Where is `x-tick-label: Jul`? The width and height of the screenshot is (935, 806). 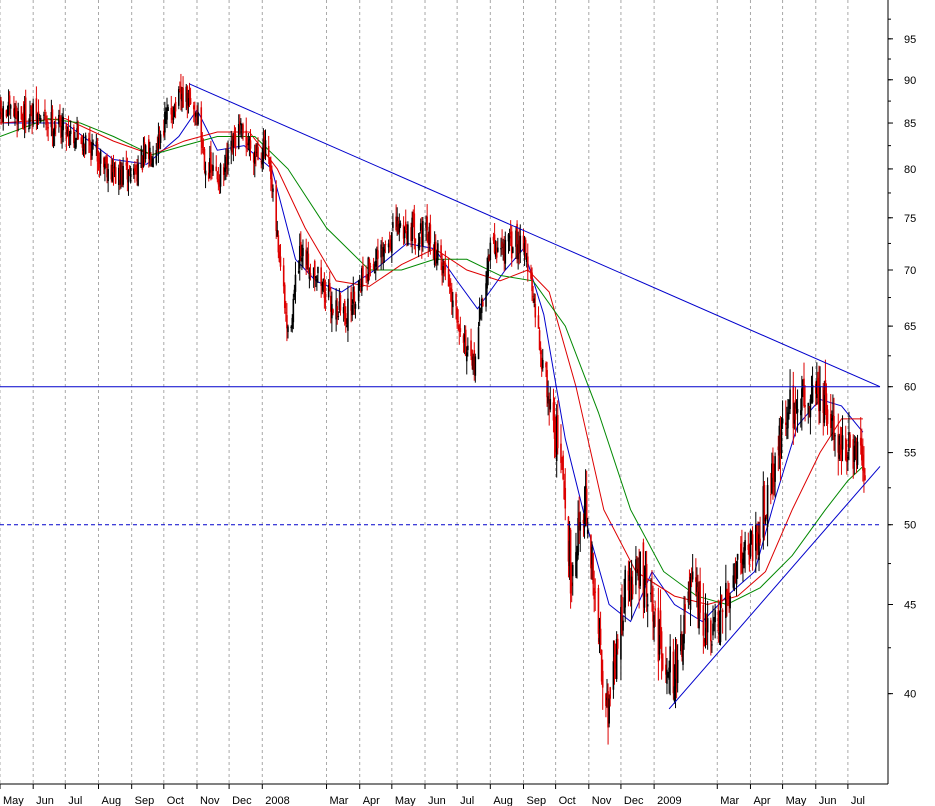
x-tick-label: Jul is located at coordinates (75, 800).